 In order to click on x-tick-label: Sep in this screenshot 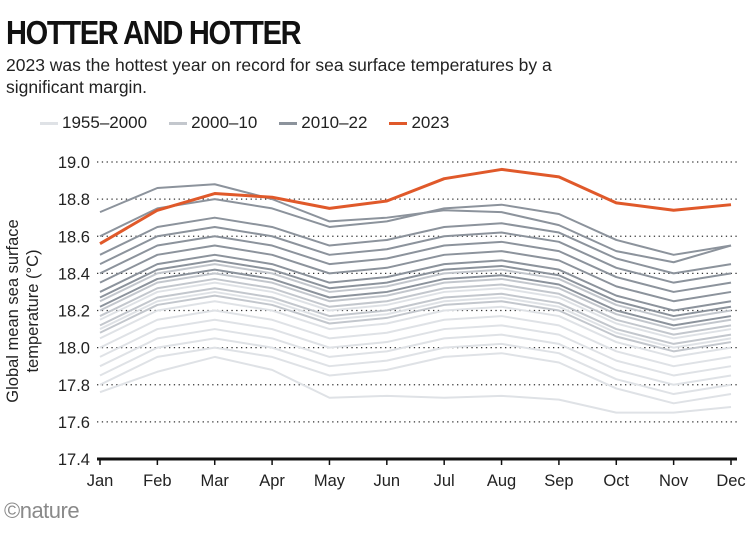, I will do `click(558, 481)`.